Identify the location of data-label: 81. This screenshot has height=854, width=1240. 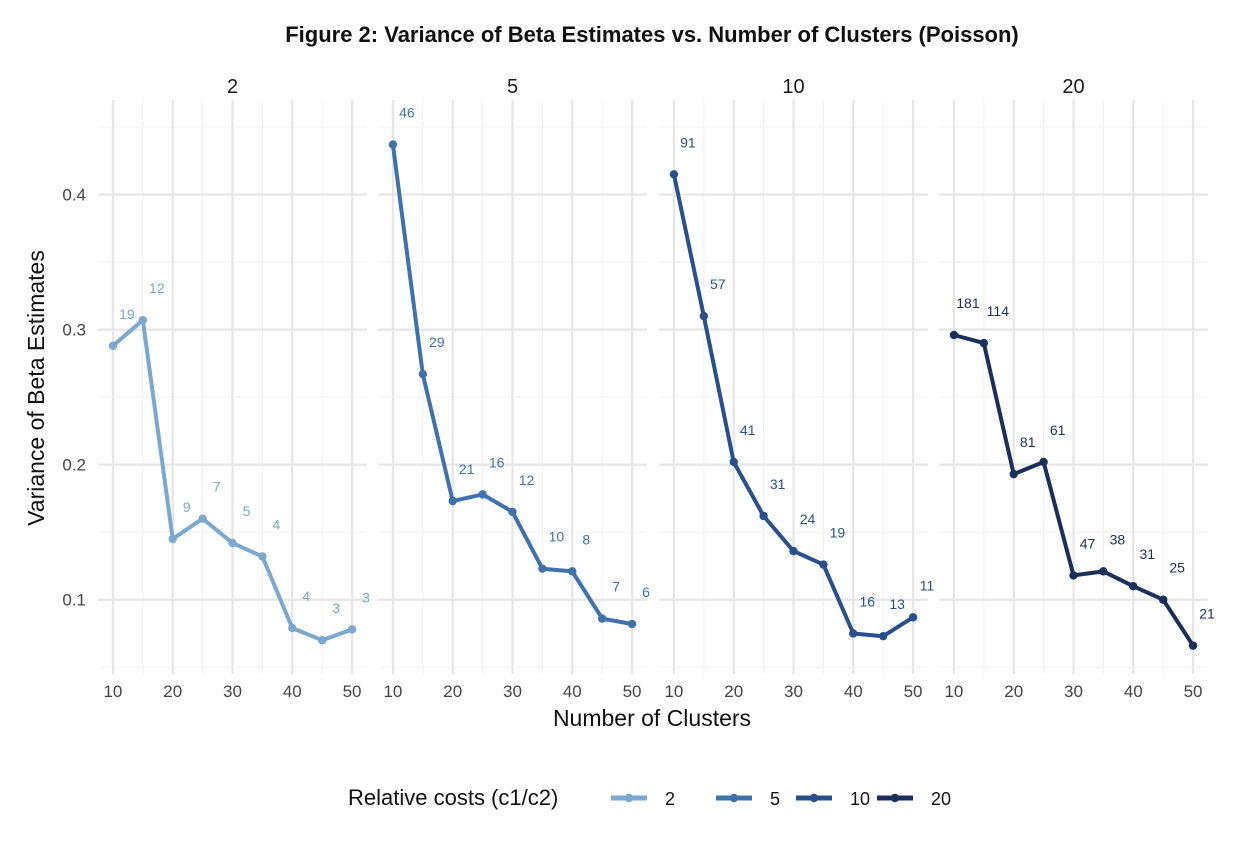
(1028, 442).